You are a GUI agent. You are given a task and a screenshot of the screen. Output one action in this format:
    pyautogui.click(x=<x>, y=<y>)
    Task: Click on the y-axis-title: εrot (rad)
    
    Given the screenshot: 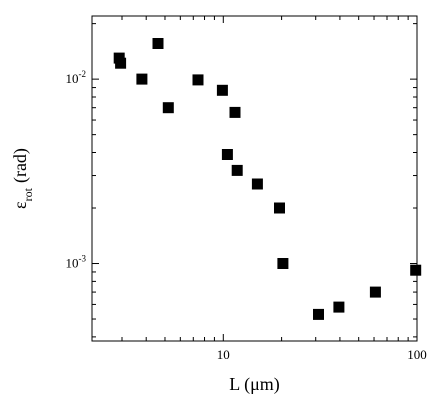 What is the action you would take?
    pyautogui.click(x=22, y=178)
    